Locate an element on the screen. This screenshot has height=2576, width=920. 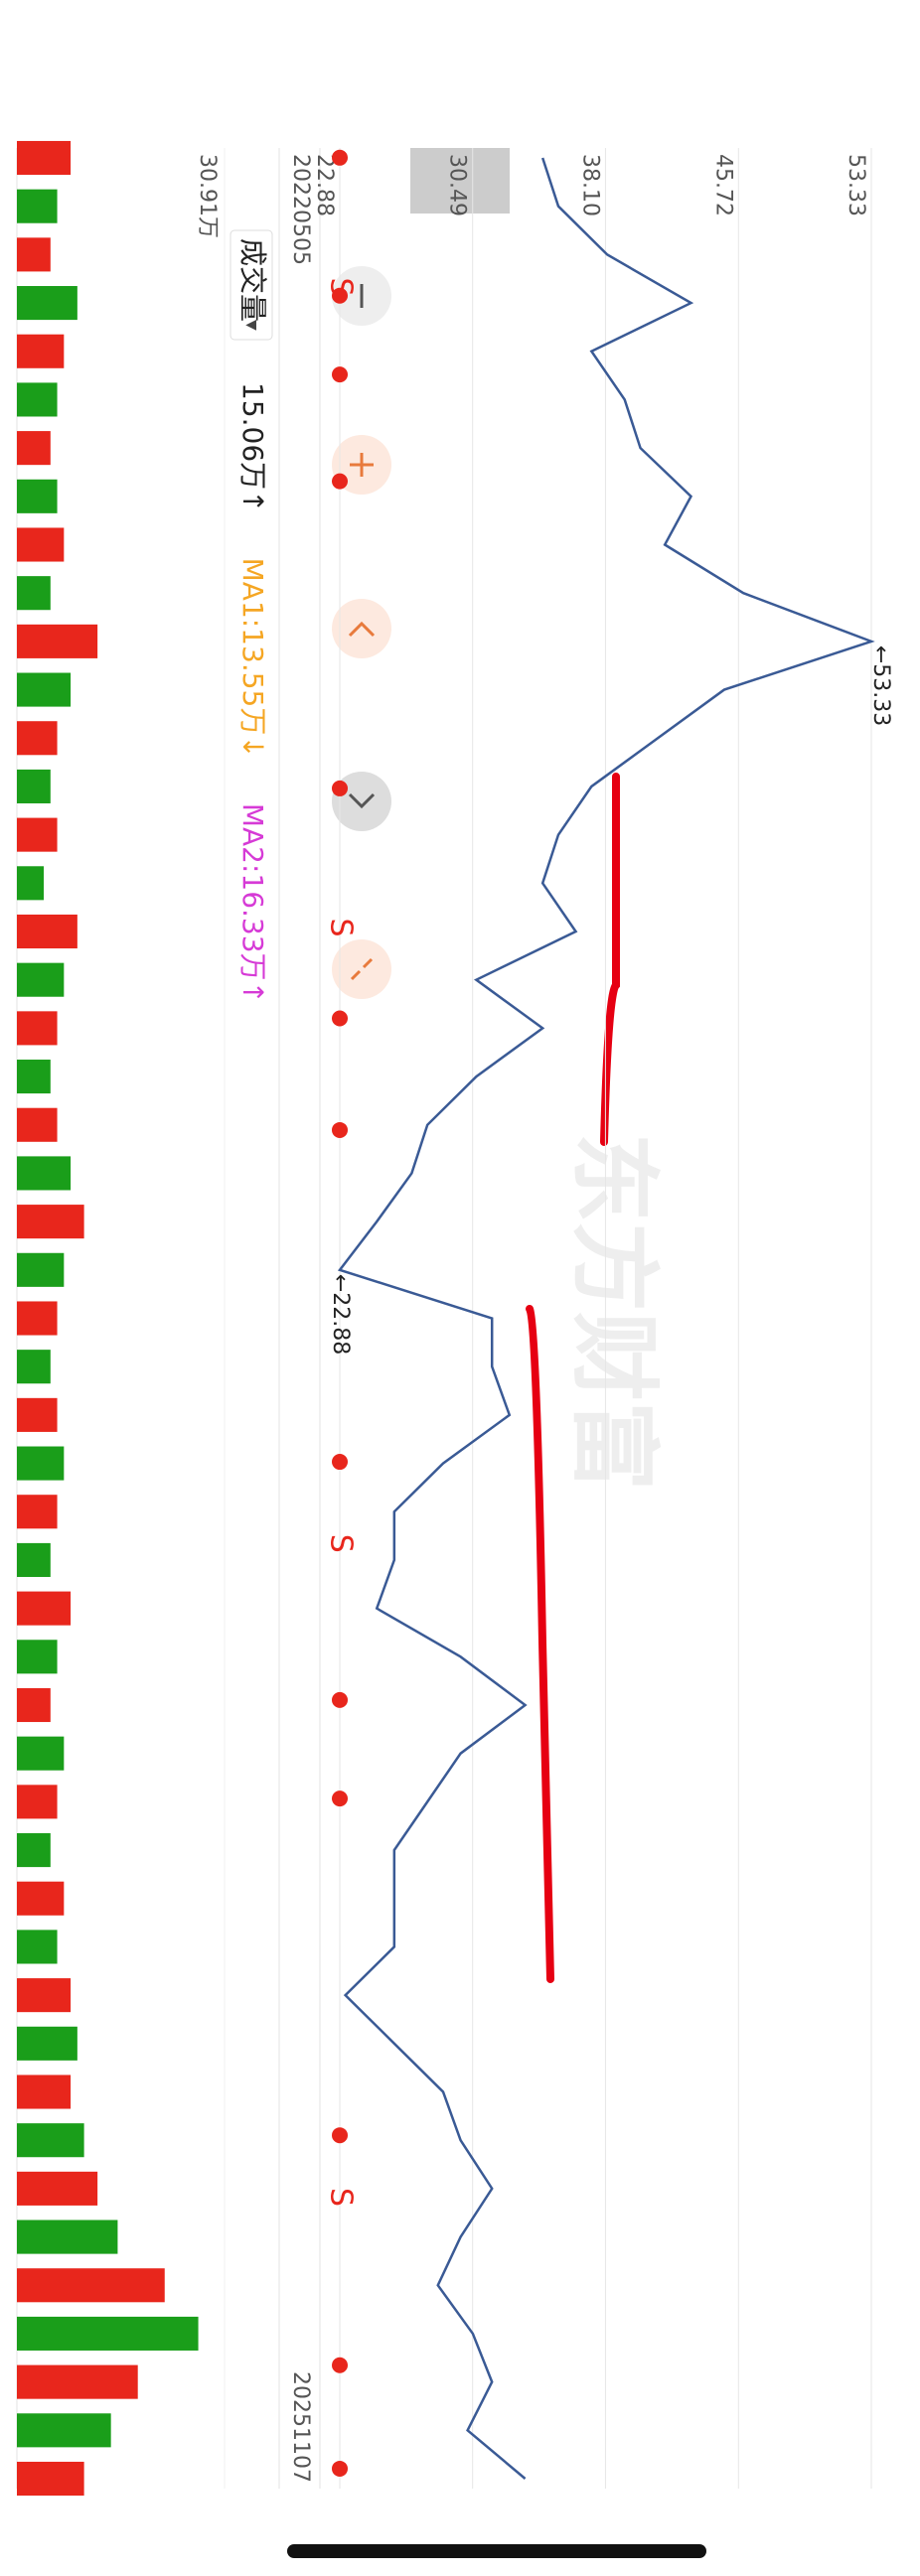
y-tick-label: 38.10 is located at coordinates (590, 185).